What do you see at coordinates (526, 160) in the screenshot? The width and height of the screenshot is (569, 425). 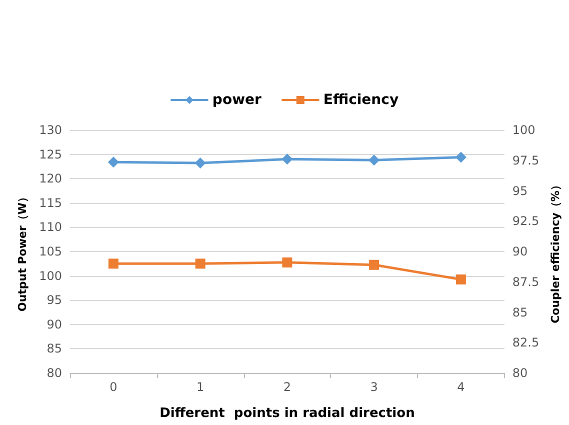 I see `y2-tick-label: 97.5` at bounding box center [526, 160].